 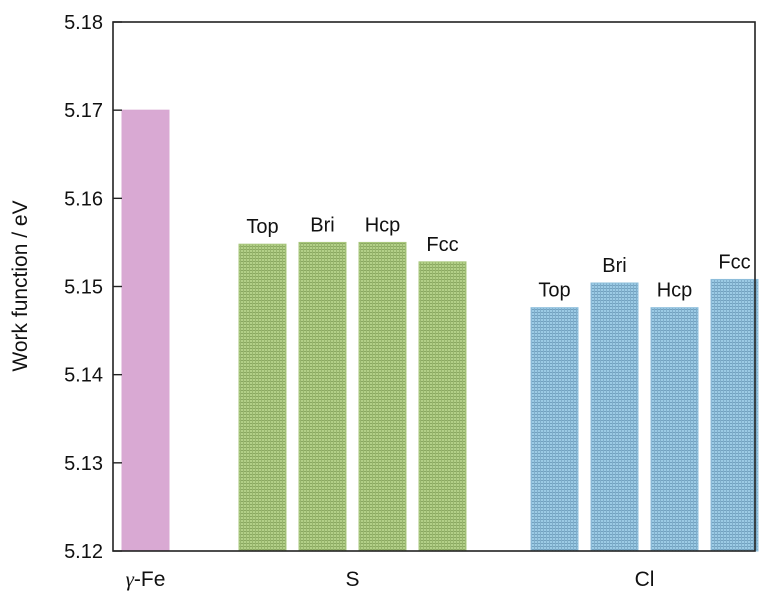 What do you see at coordinates (83, 552) in the screenshot?
I see `y-tick-label: 5.12` at bounding box center [83, 552].